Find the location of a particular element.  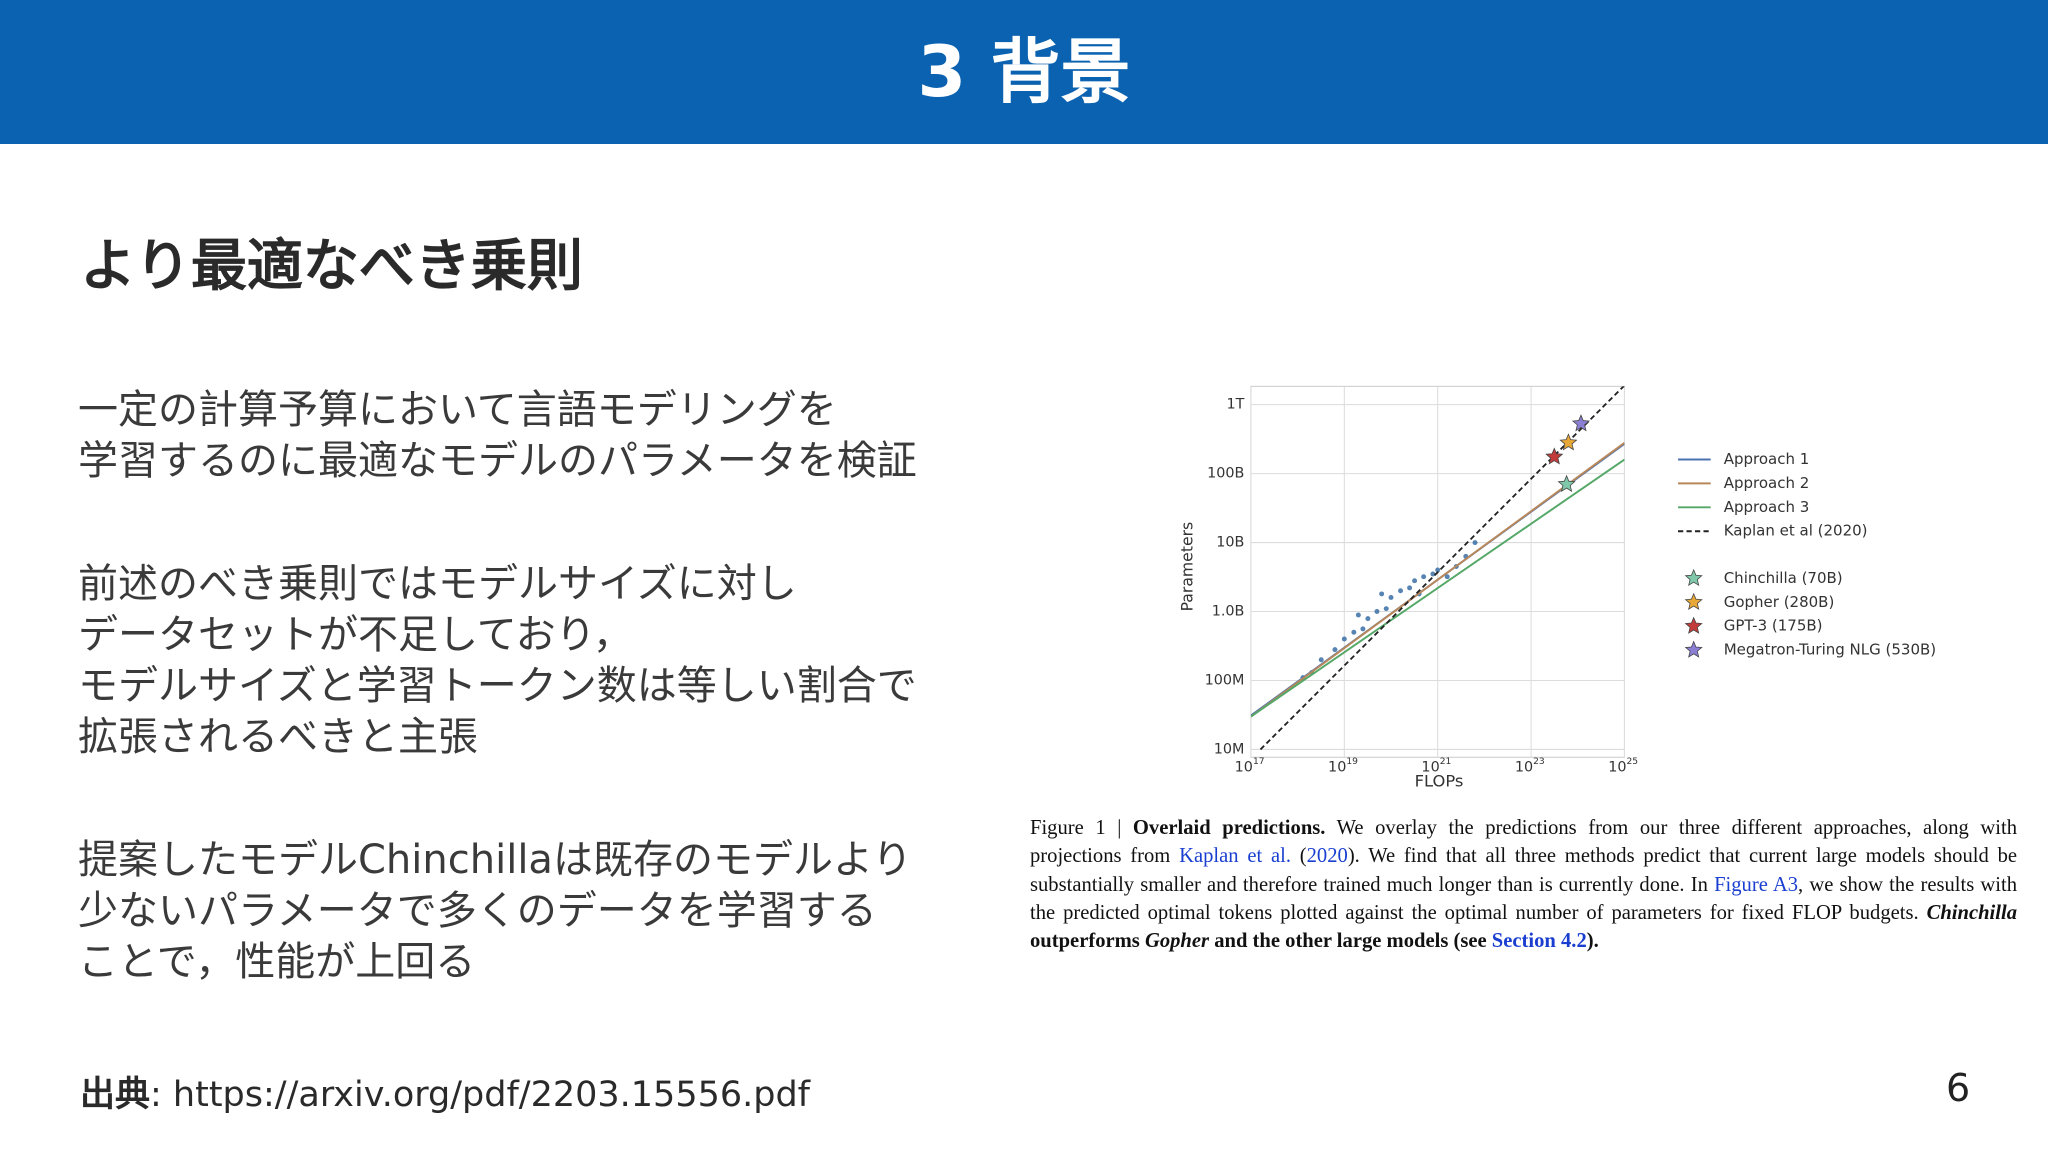

x-tick-exp: 19 is located at coordinates (1352, 762).